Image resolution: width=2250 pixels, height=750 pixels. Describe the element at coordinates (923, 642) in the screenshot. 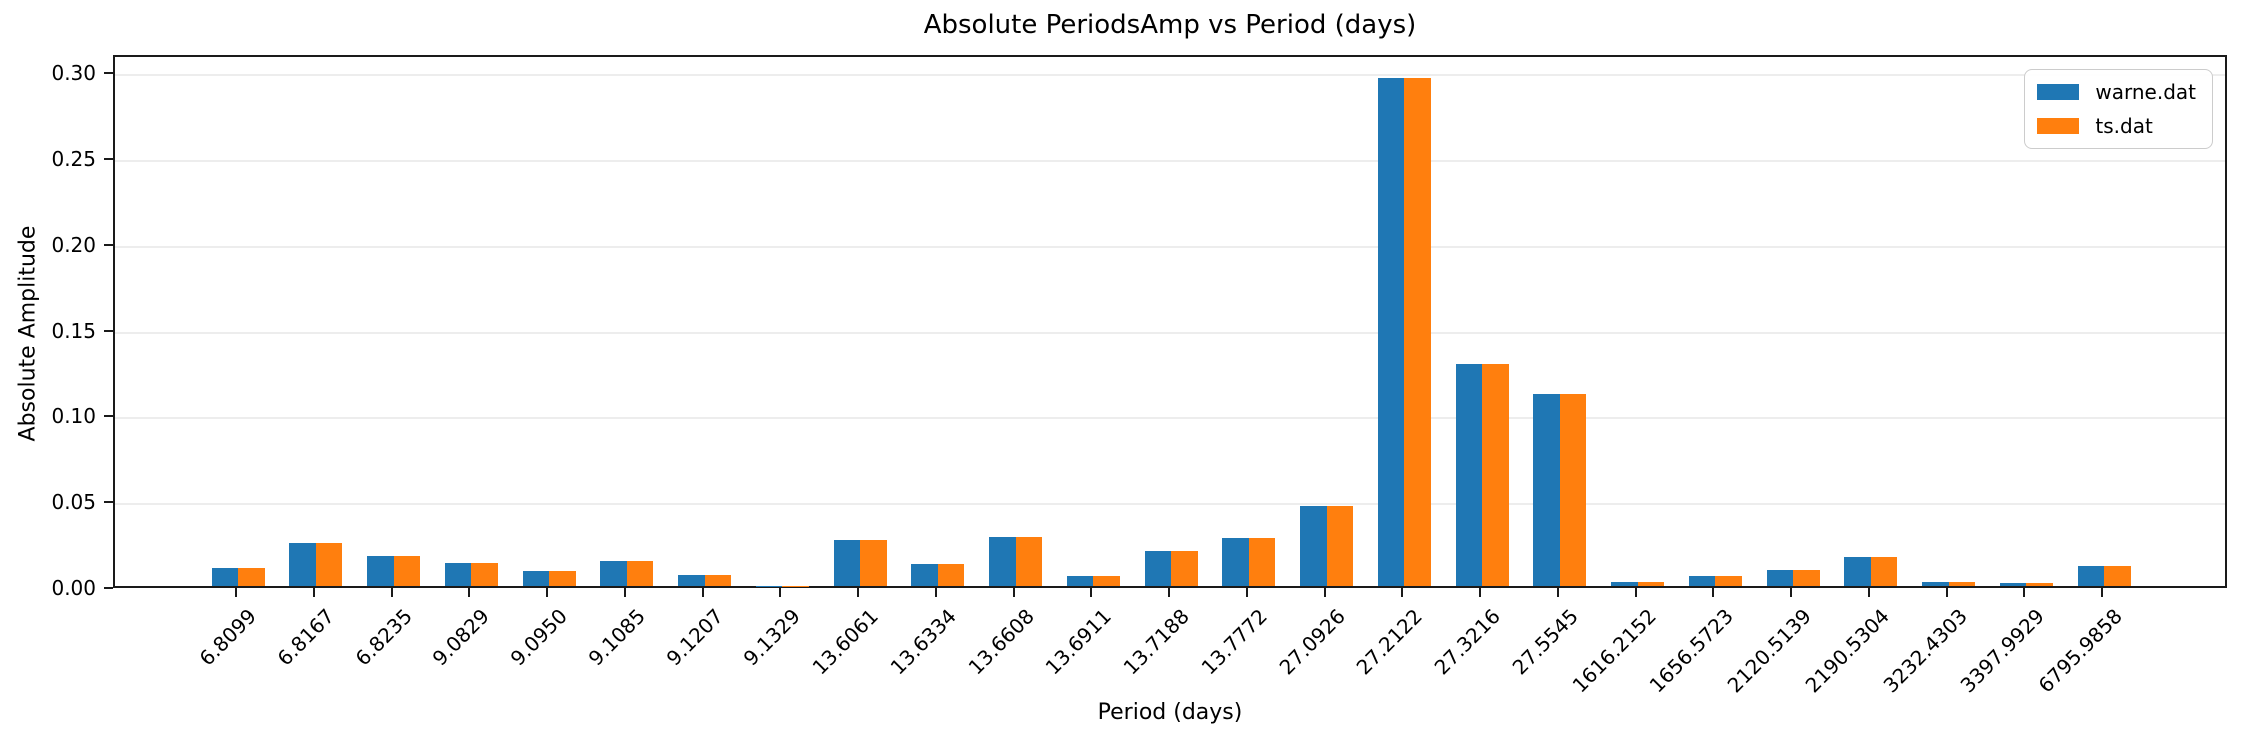

I see `x-tick-label: 13.6334` at that location.